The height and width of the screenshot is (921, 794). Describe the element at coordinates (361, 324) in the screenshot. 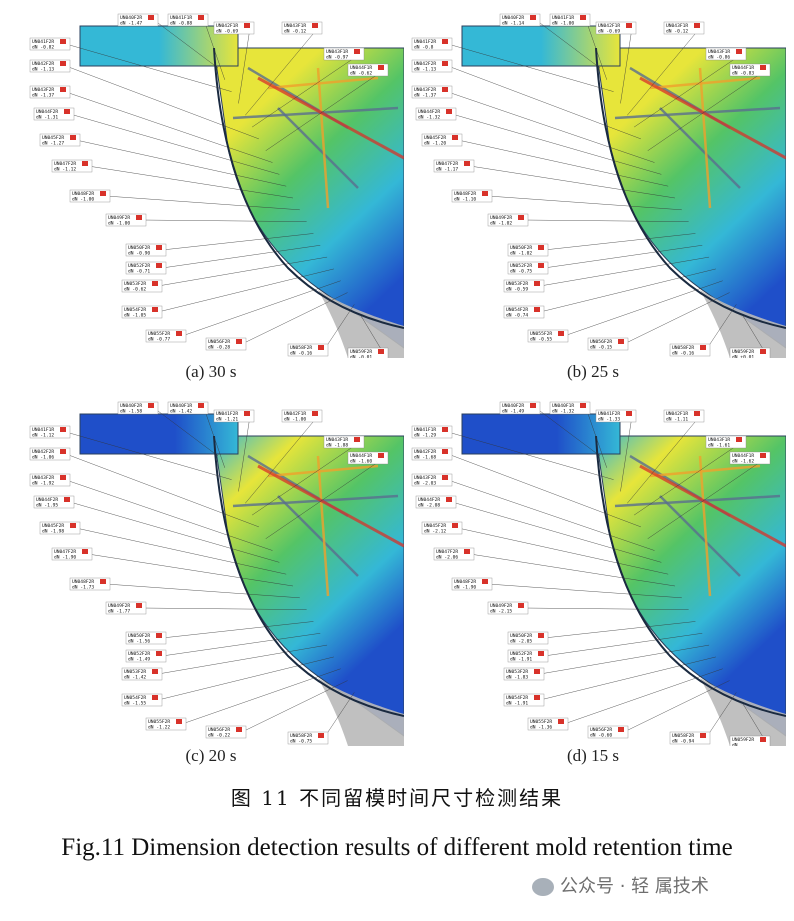

I see `part-grey-region` at that location.